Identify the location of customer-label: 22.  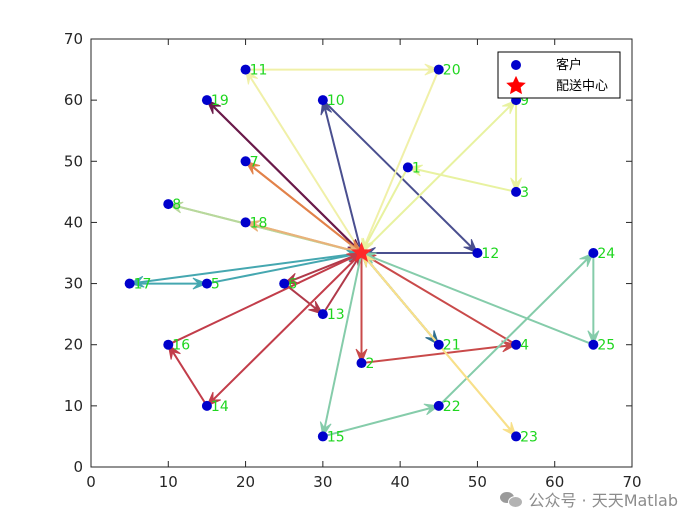
(452, 407).